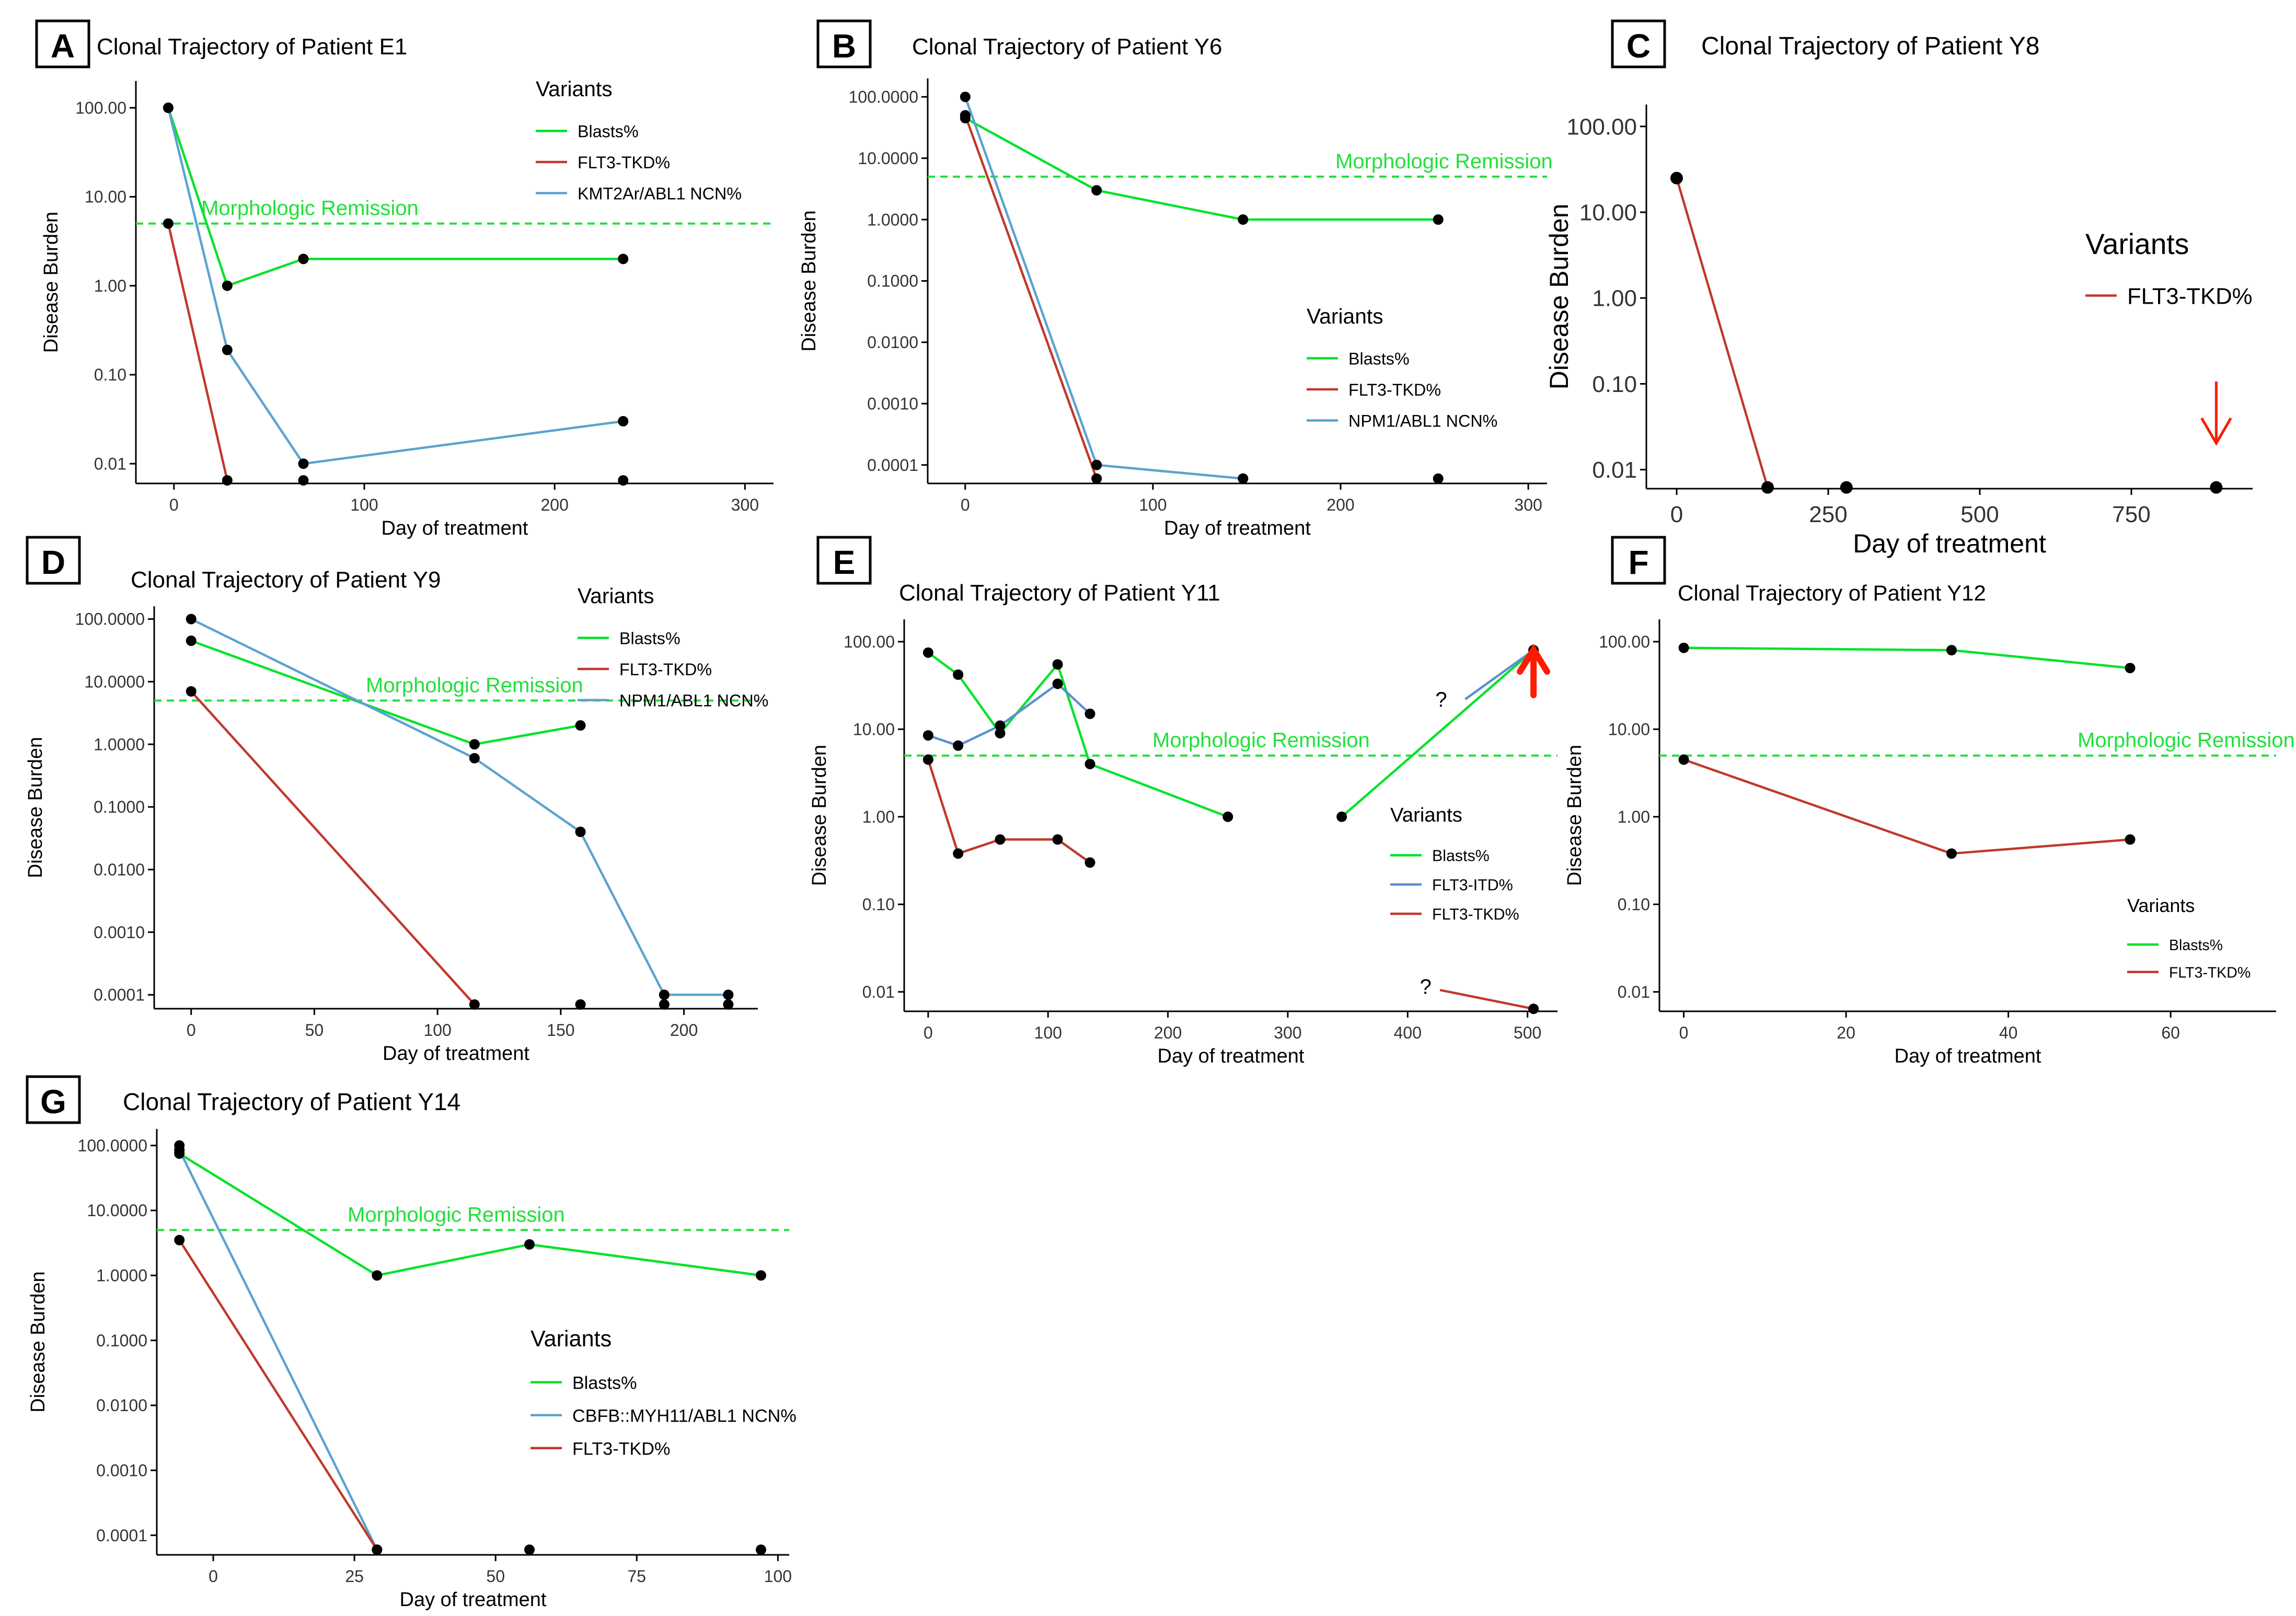  Describe the element at coordinates (121, 1405) in the screenshot. I see `y-tick-label: 0.0100` at that location.